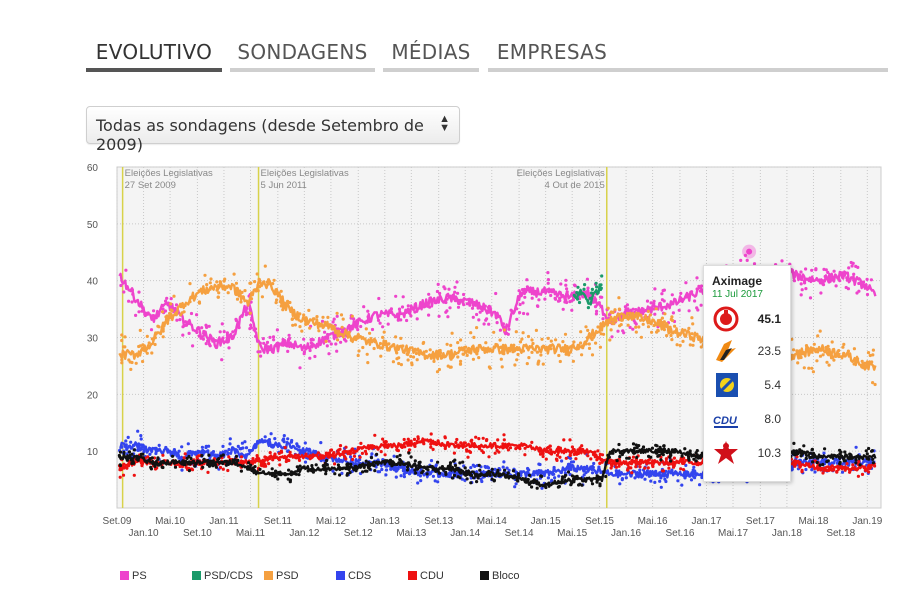  What do you see at coordinates (281, 576) in the screenshot?
I see `legend-item-psd: PSD` at bounding box center [281, 576].